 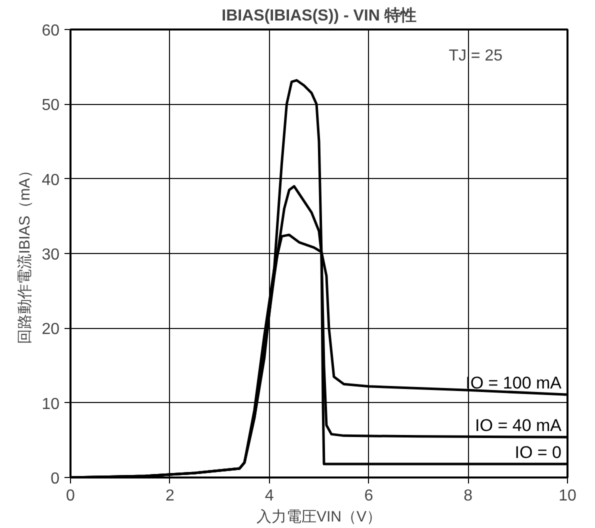 I want to click on y-tick-label: 50, so click(x=51, y=105).